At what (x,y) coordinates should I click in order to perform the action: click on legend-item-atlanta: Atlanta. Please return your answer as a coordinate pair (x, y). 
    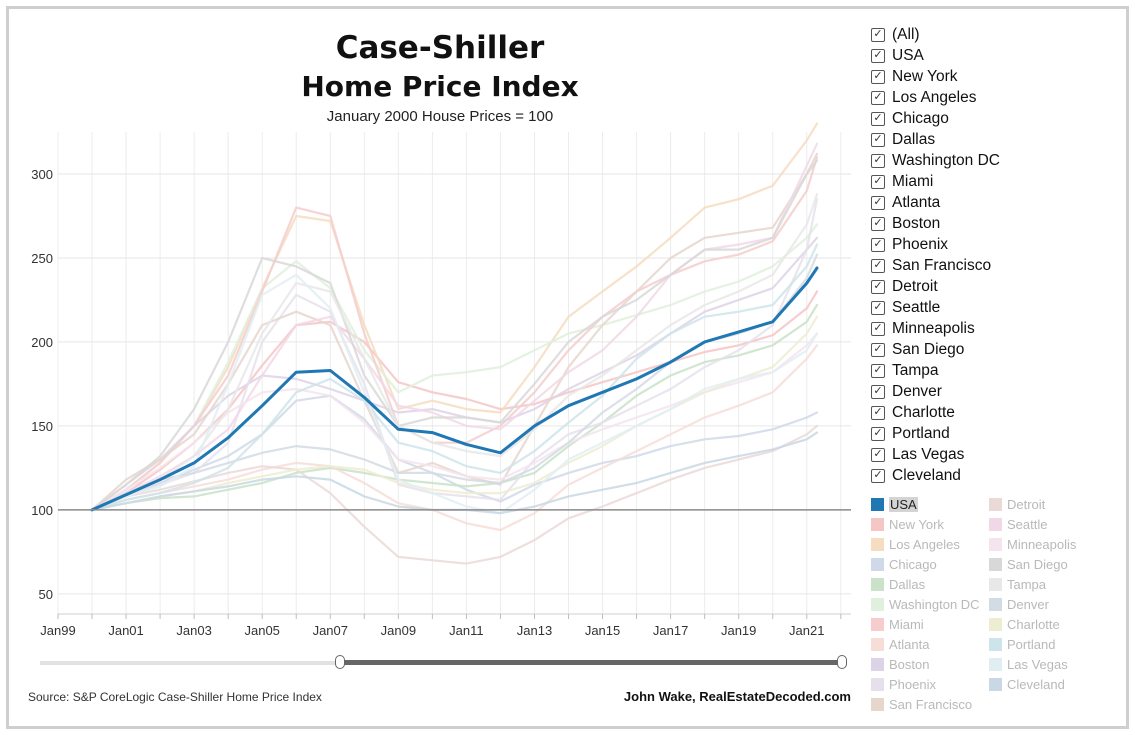
    Looking at the image, I should click on (900, 644).